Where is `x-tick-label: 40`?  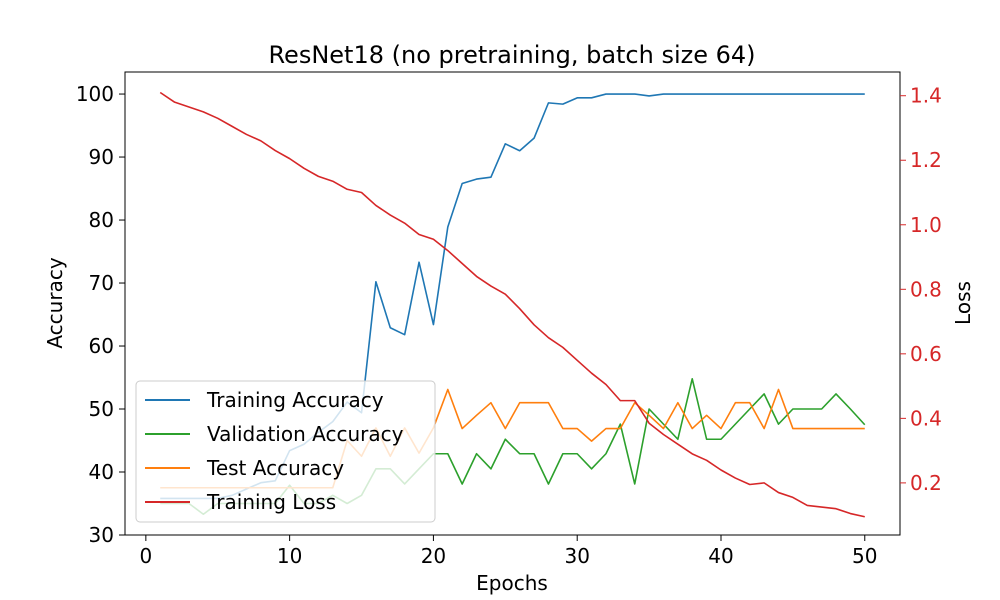 x-tick-label: 40 is located at coordinates (720, 556).